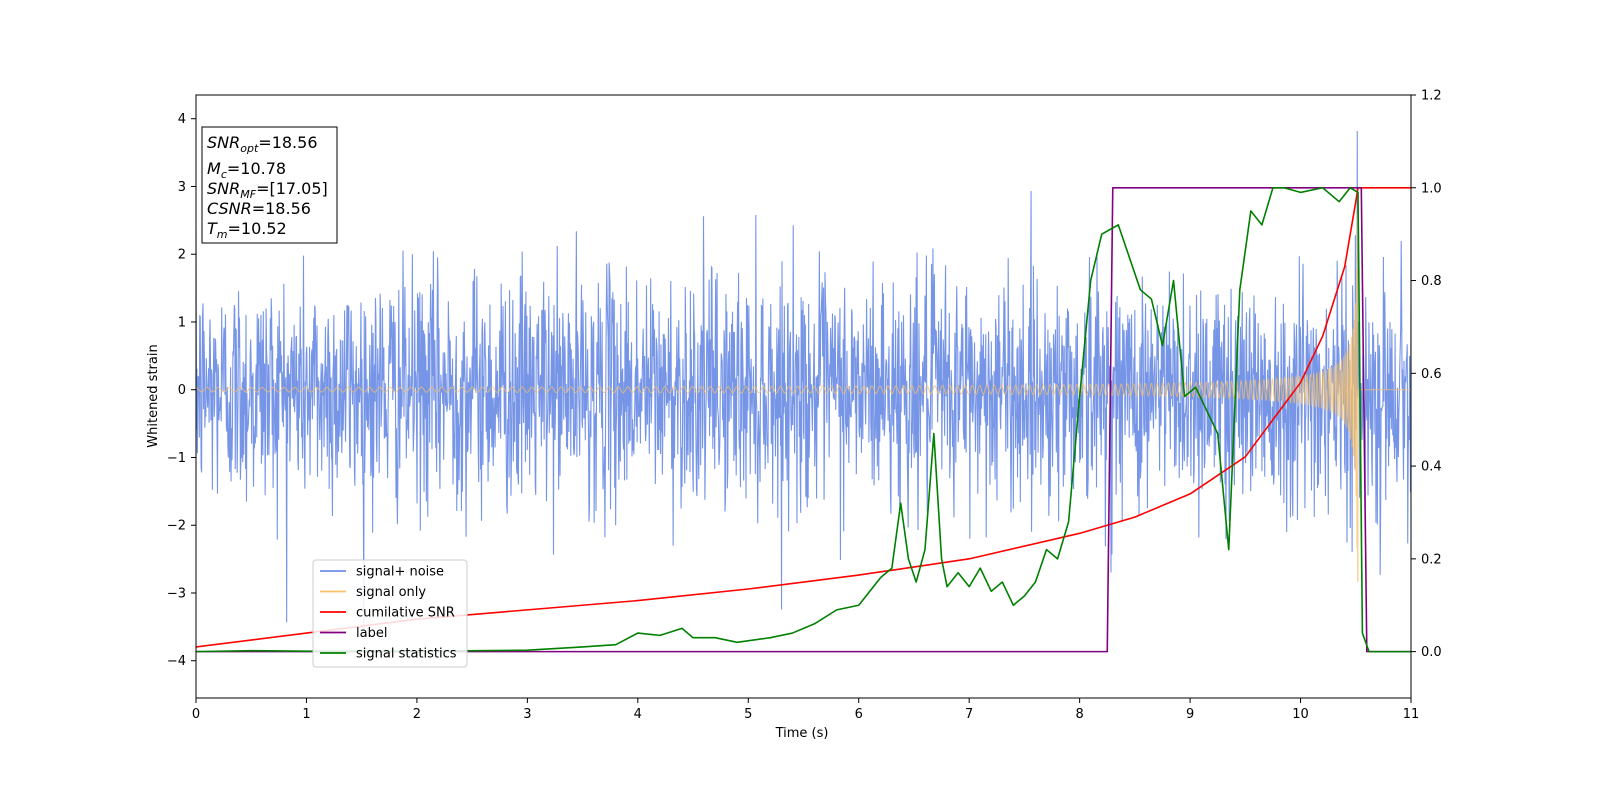 The height and width of the screenshot is (800, 1600). I want to click on y-right-tick-label: 0.0, so click(1431, 652).